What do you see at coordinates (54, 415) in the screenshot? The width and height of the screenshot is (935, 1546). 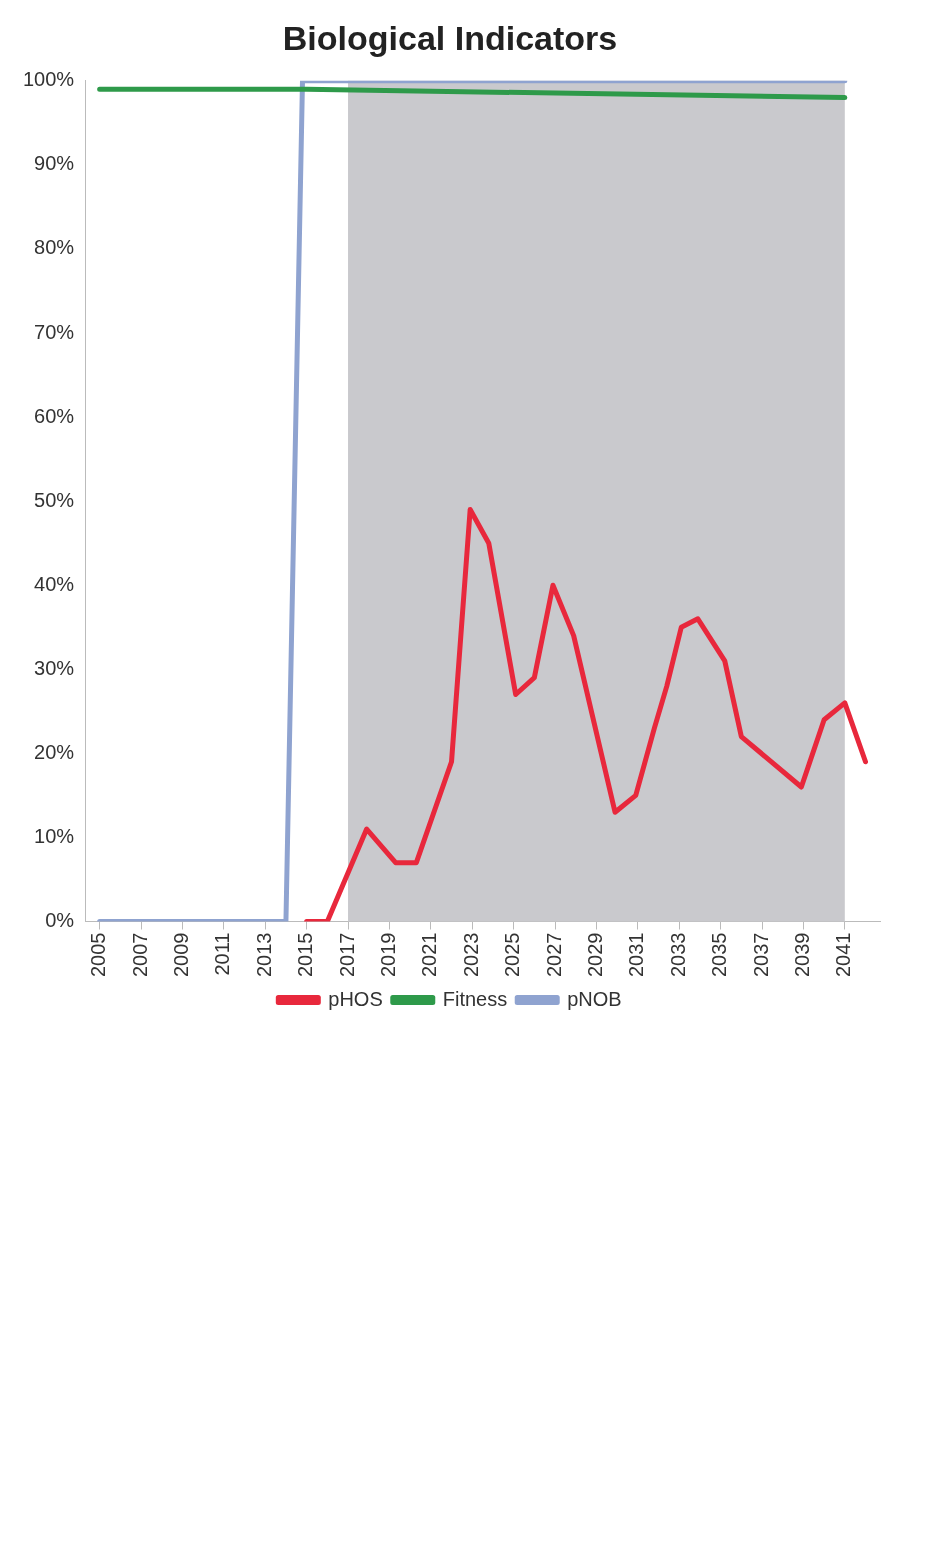 I see `y-tick-label: 60%` at bounding box center [54, 415].